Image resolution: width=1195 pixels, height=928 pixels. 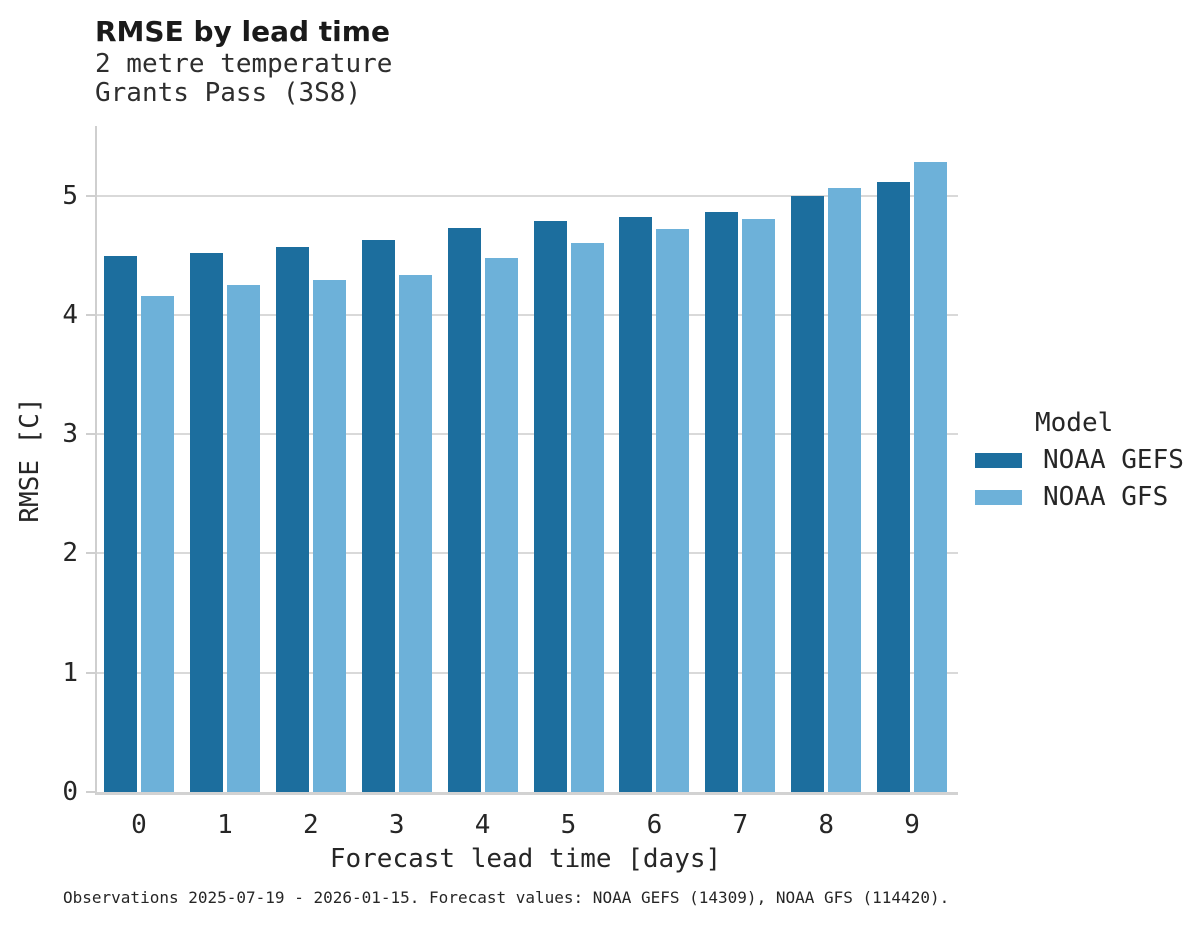 What do you see at coordinates (482, 825) in the screenshot?
I see `x-tick-label: 4` at bounding box center [482, 825].